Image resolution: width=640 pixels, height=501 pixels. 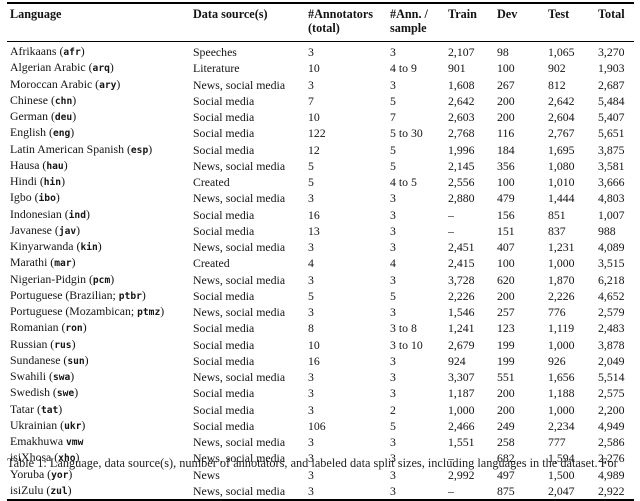 What do you see at coordinates (611, 295) in the screenshot?
I see `total-cell: 4,652` at bounding box center [611, 295].